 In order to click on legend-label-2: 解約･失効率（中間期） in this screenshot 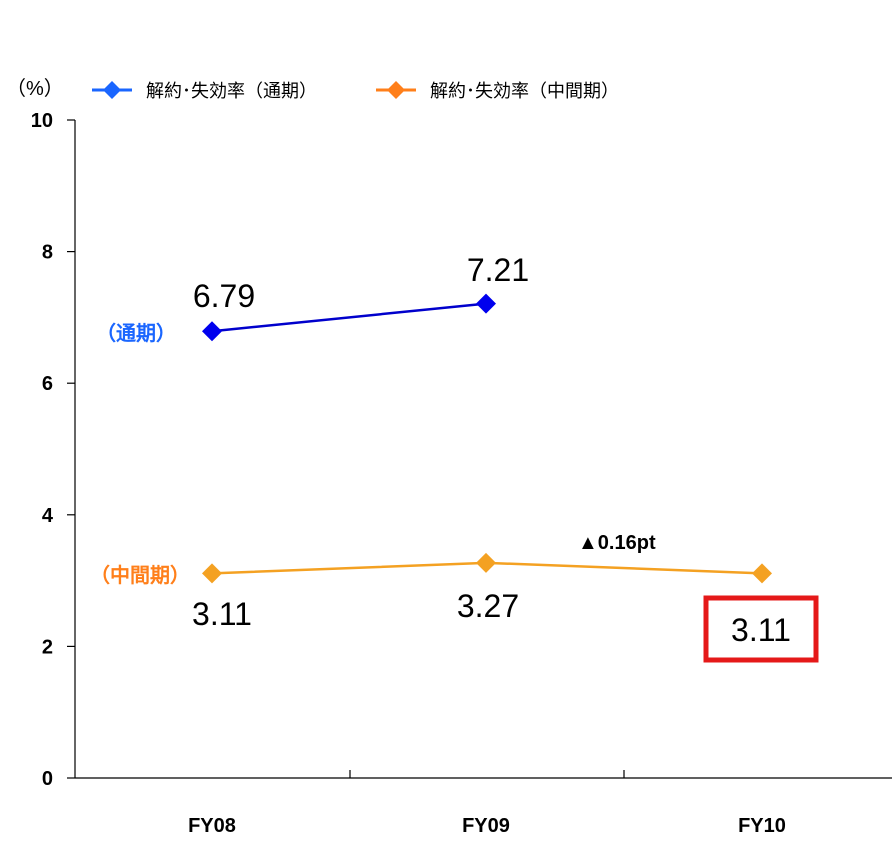, I will do `click(524, 91)`.